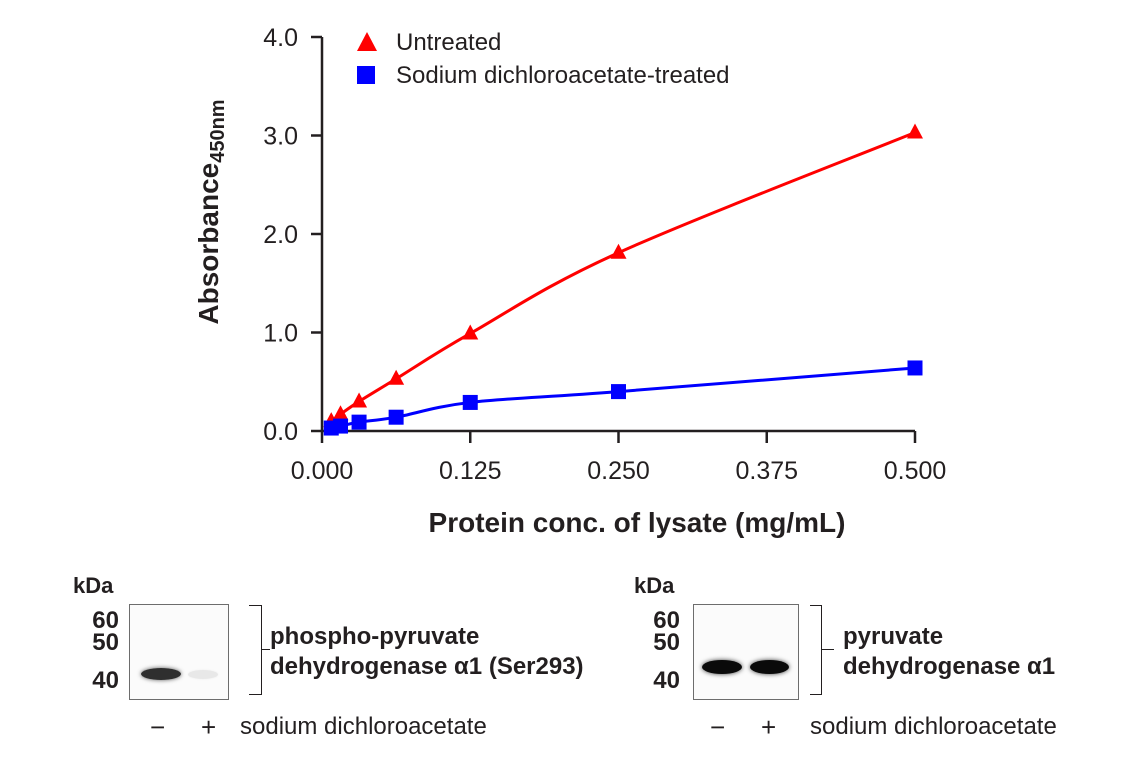 This screenshot has width=1141, height=768. I want to click on x-axis-title: Protein conc. of lysate (mg/mL), so click(637, 522).